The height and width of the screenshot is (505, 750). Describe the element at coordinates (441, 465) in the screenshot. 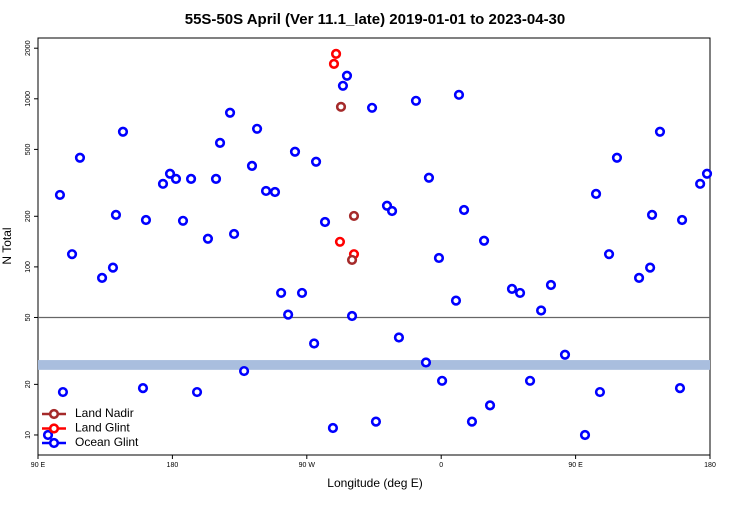

I see `x-tick-label: 0` at that location.